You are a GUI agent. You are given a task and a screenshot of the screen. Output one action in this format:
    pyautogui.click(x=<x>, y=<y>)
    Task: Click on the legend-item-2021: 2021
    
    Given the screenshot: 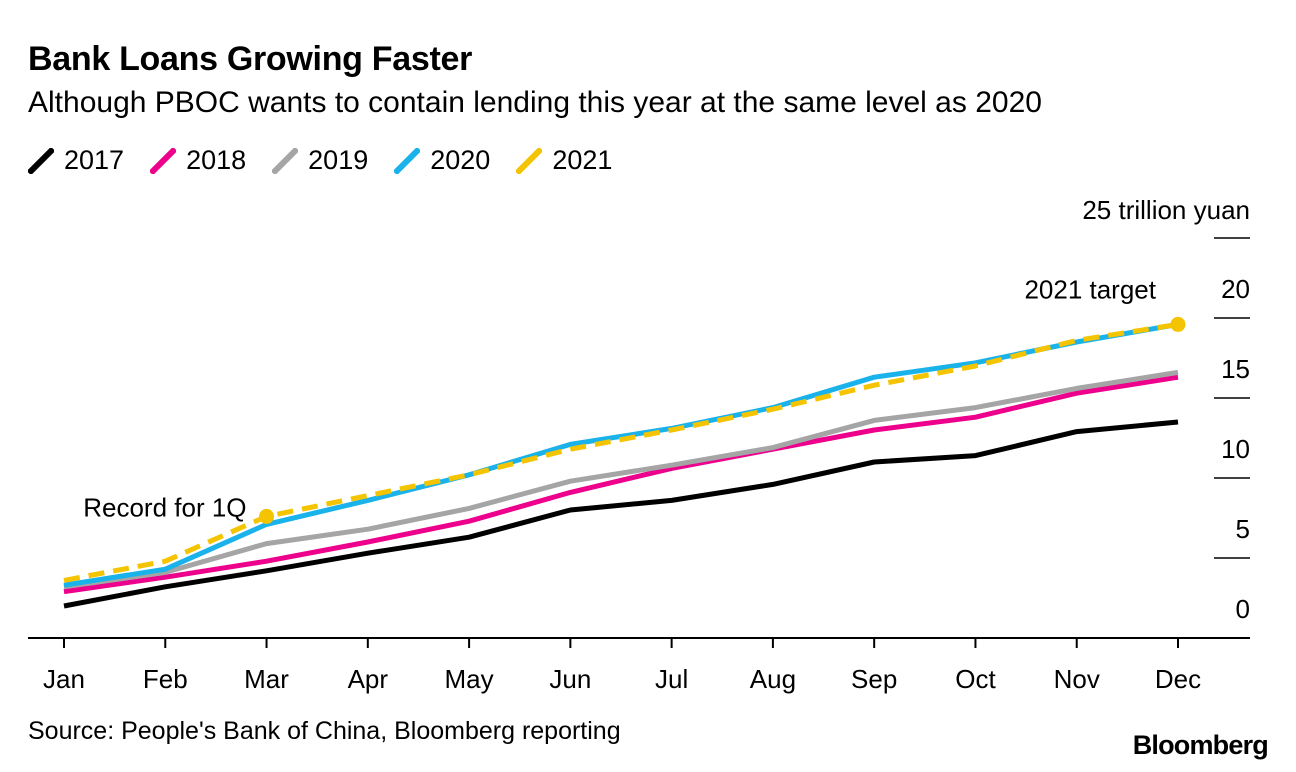 What is the action you would take?
    pyautogui.click(x=564, y=160)
    